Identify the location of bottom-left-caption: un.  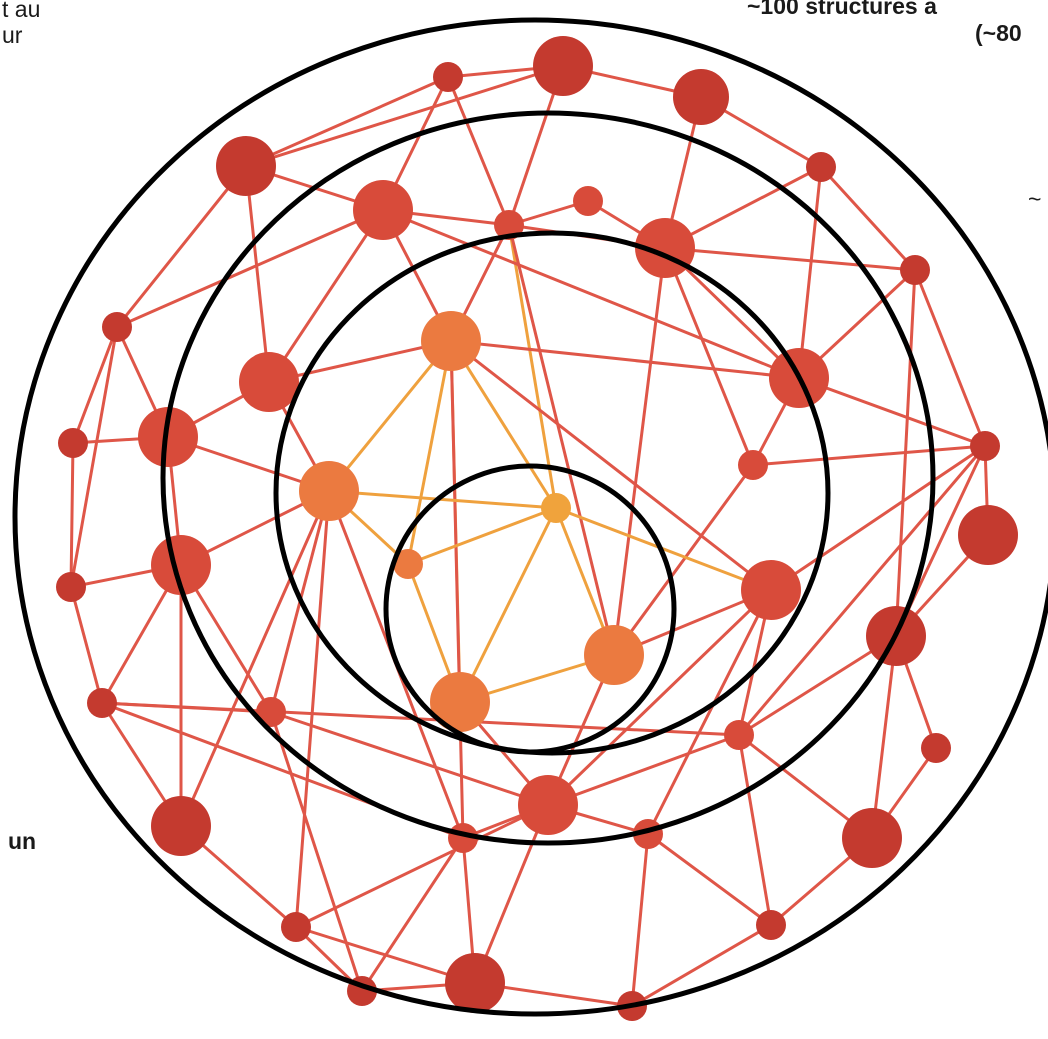
(22, 841).